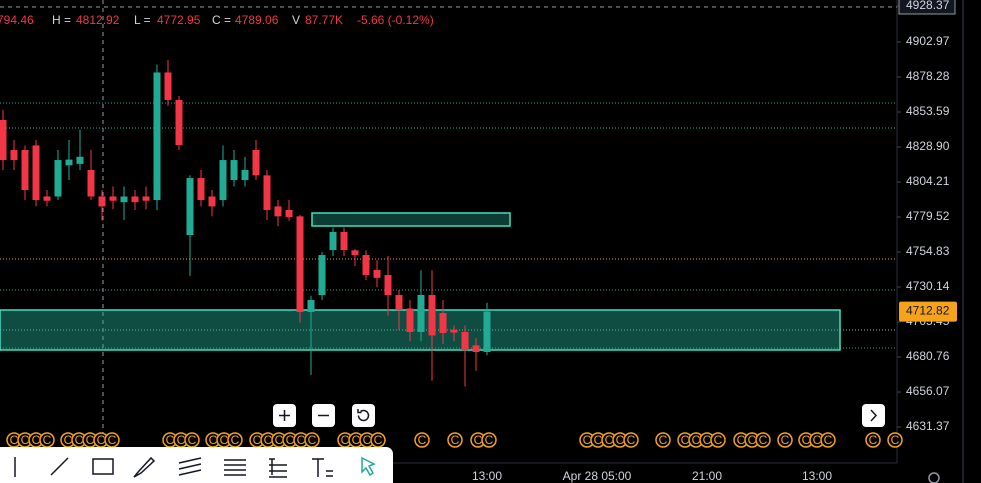 This screenshot has width=981, height=483. Describe the element at coordinates (928, 216) in the screenshot. I see `y-tick-label: 4779.52` at that location.